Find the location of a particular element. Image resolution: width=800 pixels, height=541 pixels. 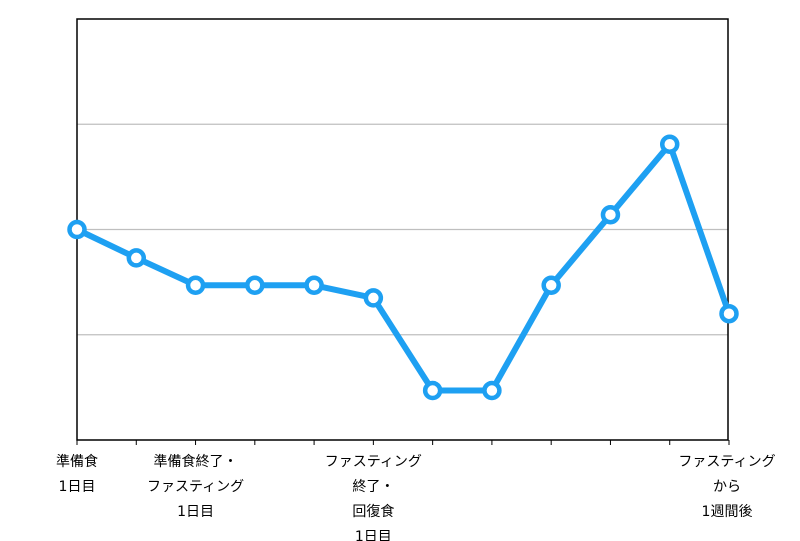

x-axis-ticks is located at coordinates (403, 442).